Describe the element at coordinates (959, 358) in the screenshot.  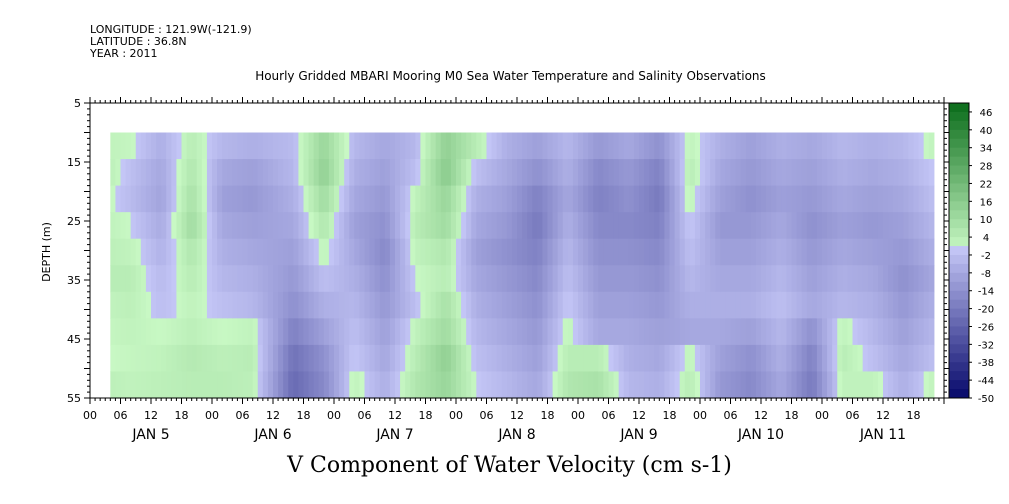
I see `colorbar-swatch` at that location.